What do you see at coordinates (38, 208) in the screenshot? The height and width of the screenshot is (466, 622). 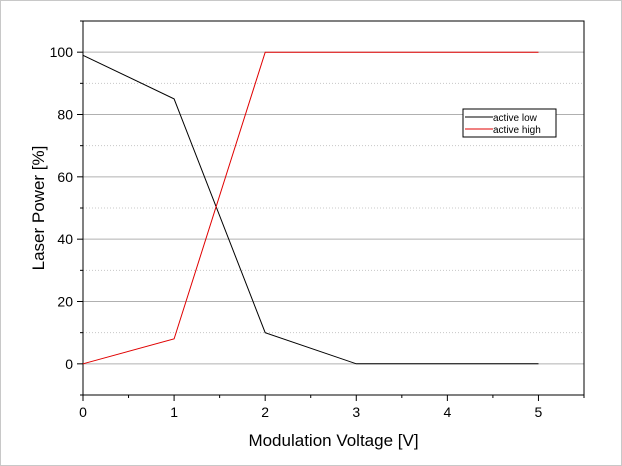 I see `y-axis-title: Laser Power [%]` at bounding box center [38, 208].